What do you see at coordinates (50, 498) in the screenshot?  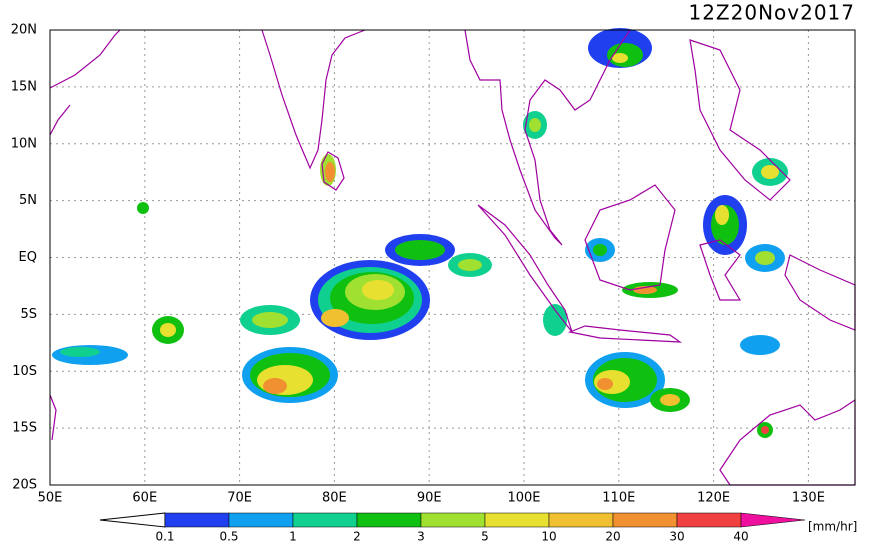 I see `lon-tick-label: 50E` at bounding box center [50, 498].